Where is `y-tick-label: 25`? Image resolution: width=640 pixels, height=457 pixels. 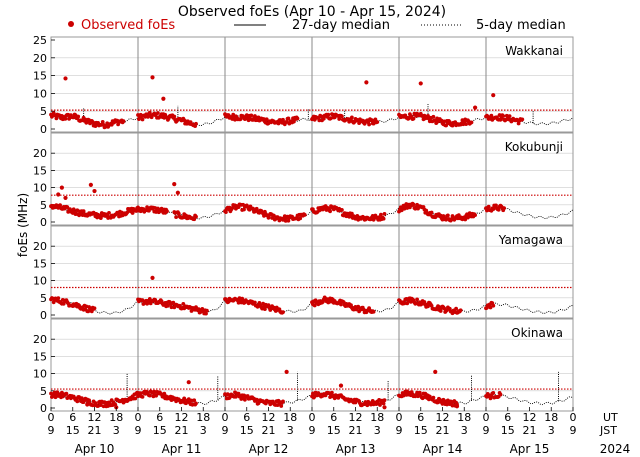 y-tick-label: 25 is located at coordinates (40, 40).